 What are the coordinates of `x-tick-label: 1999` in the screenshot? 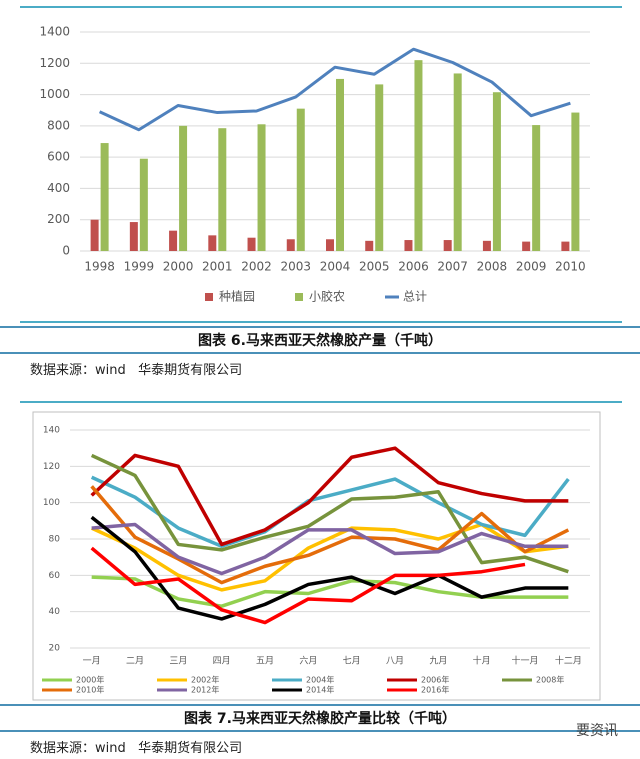 It's located at (139, 267).